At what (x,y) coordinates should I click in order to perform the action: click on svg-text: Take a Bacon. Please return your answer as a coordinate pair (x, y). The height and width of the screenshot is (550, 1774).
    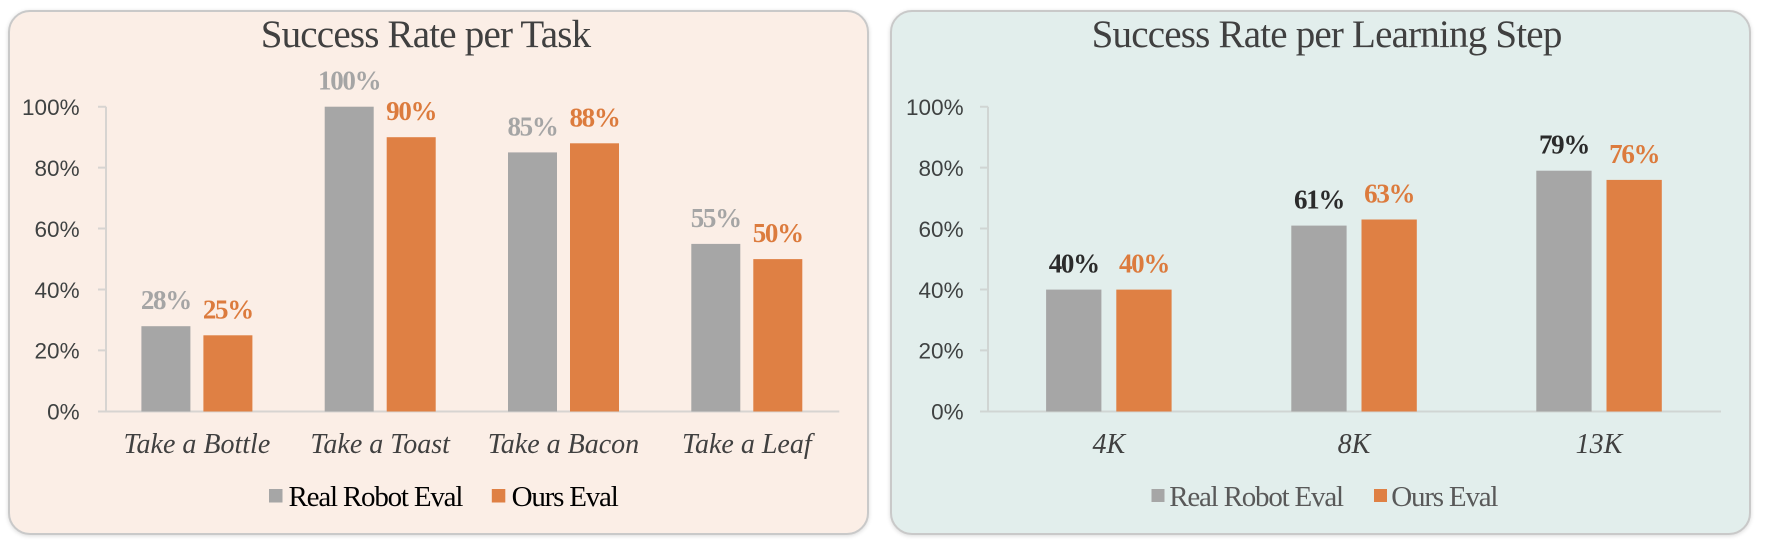
    Looking at the image, I should click on (563, 444).